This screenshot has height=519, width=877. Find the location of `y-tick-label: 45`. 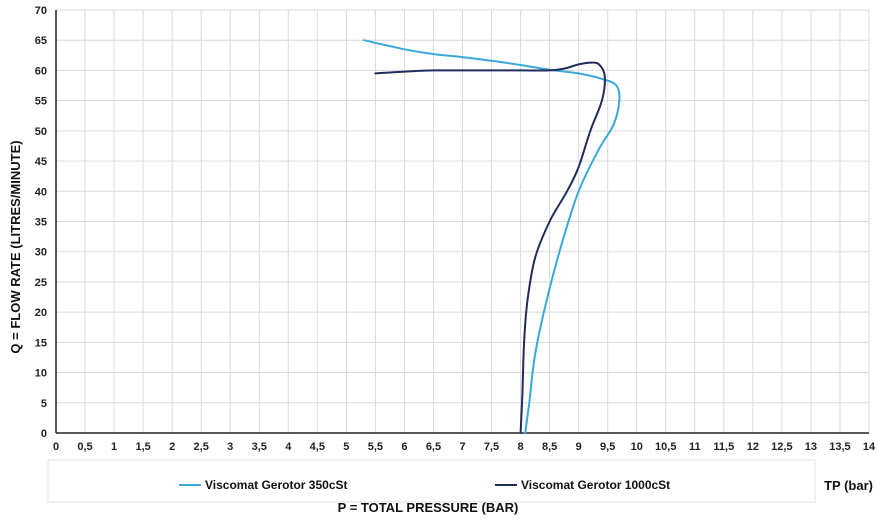

y-tick-label: 45 is located at coordinates (41, 162).